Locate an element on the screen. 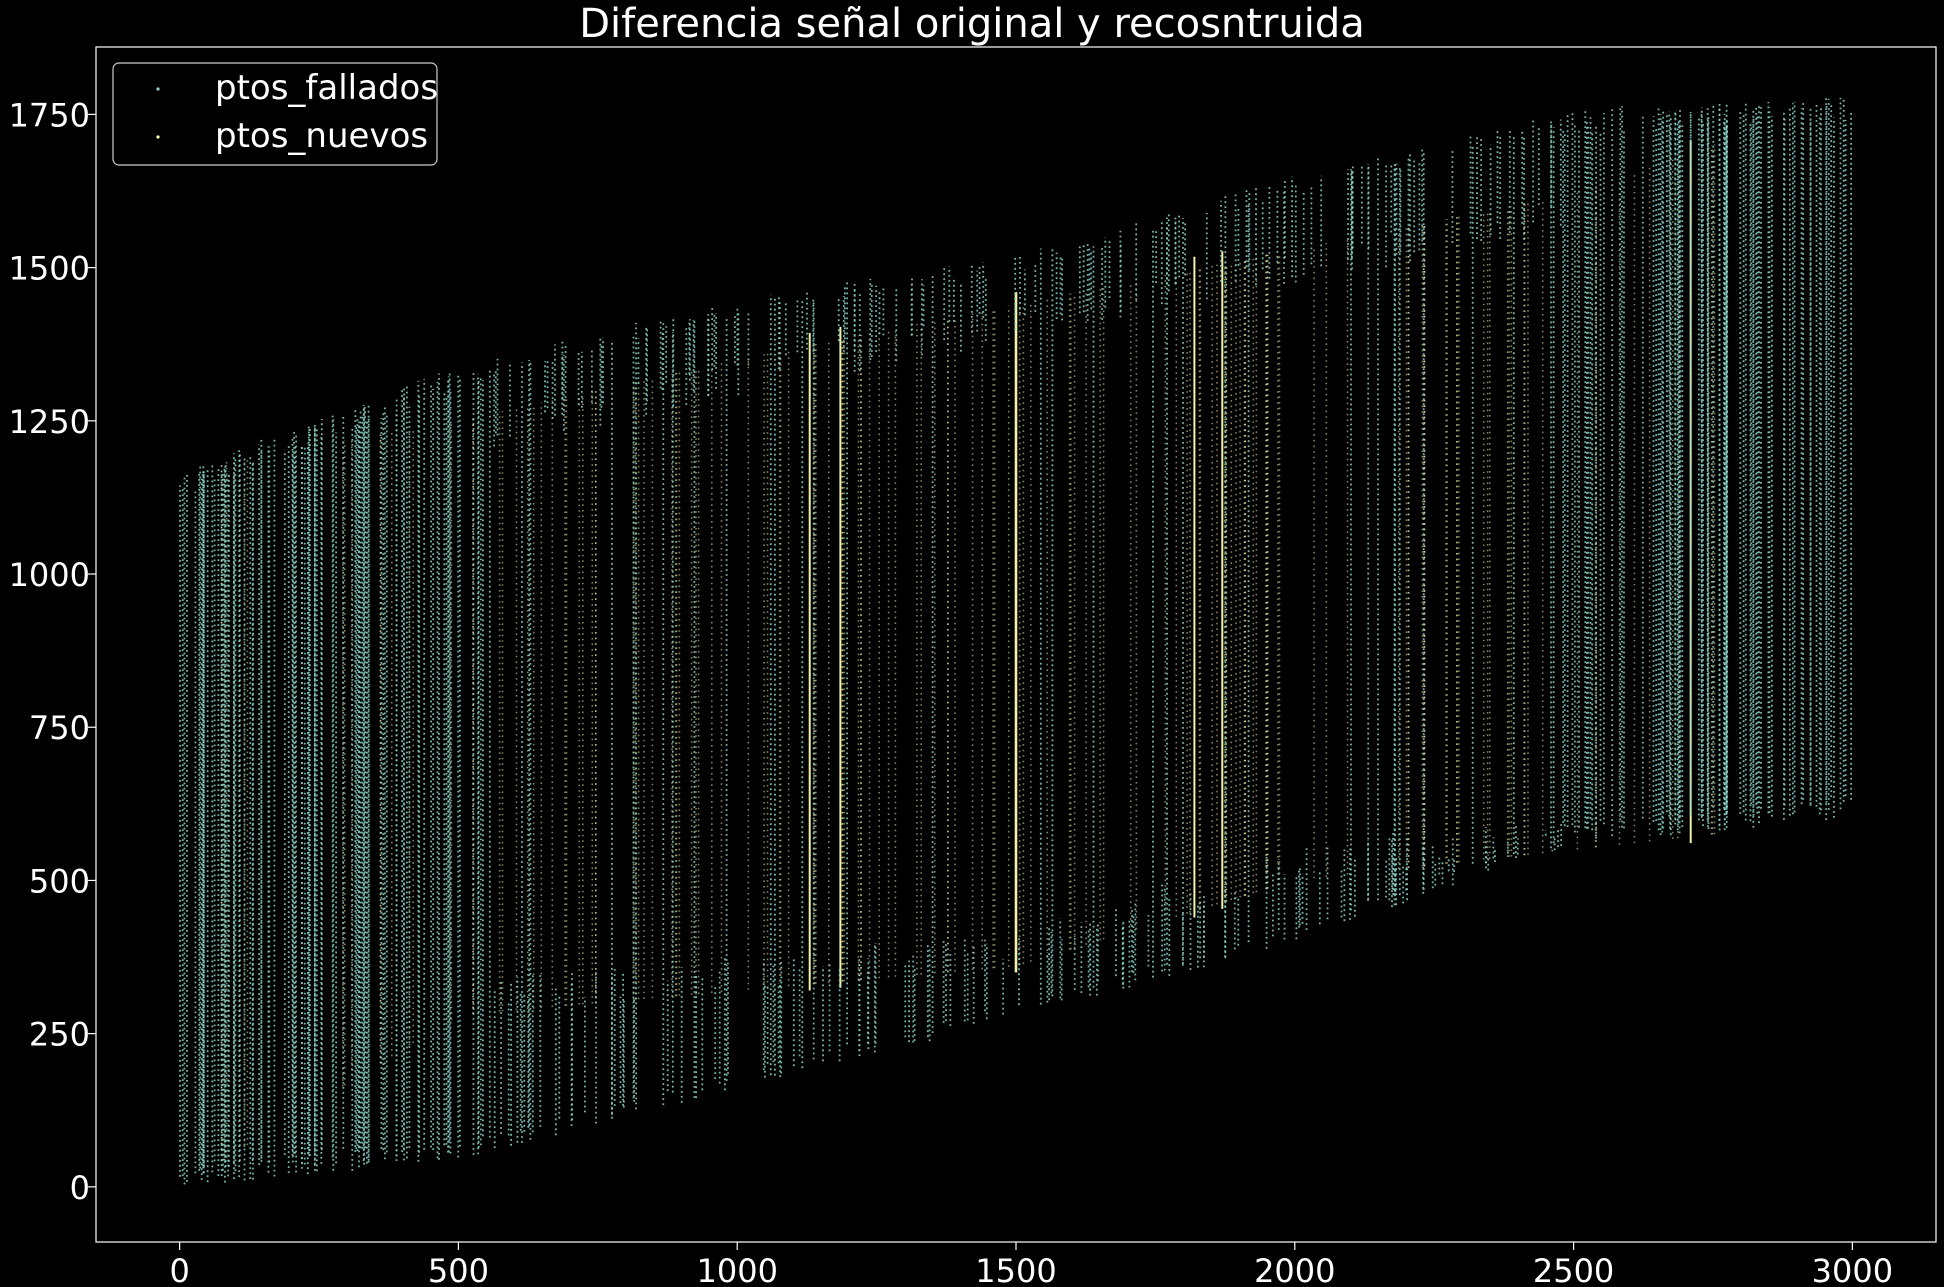 The image size is (1944, 1287). y-tick-label: 250 is located at coordinates (59, 1035).